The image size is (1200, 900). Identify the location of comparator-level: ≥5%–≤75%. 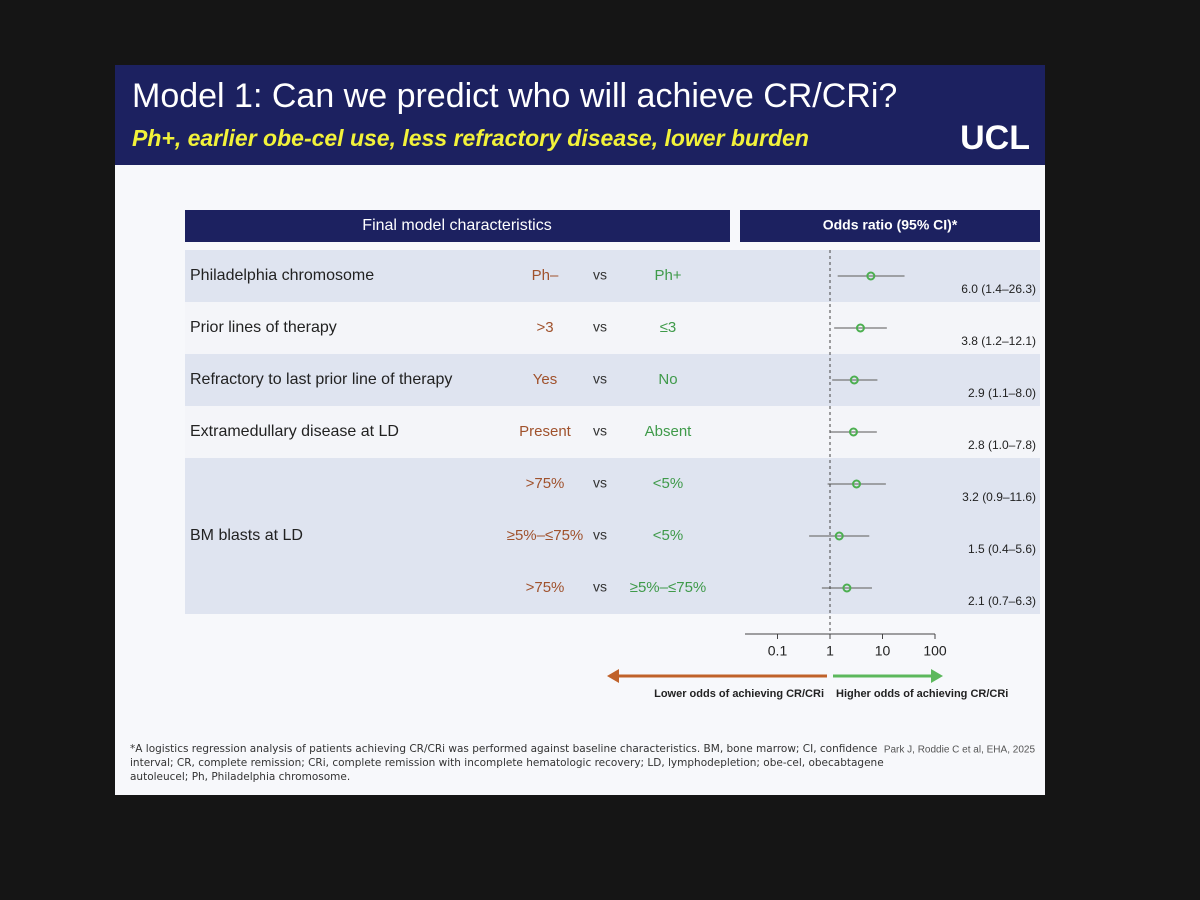
(668, 587).